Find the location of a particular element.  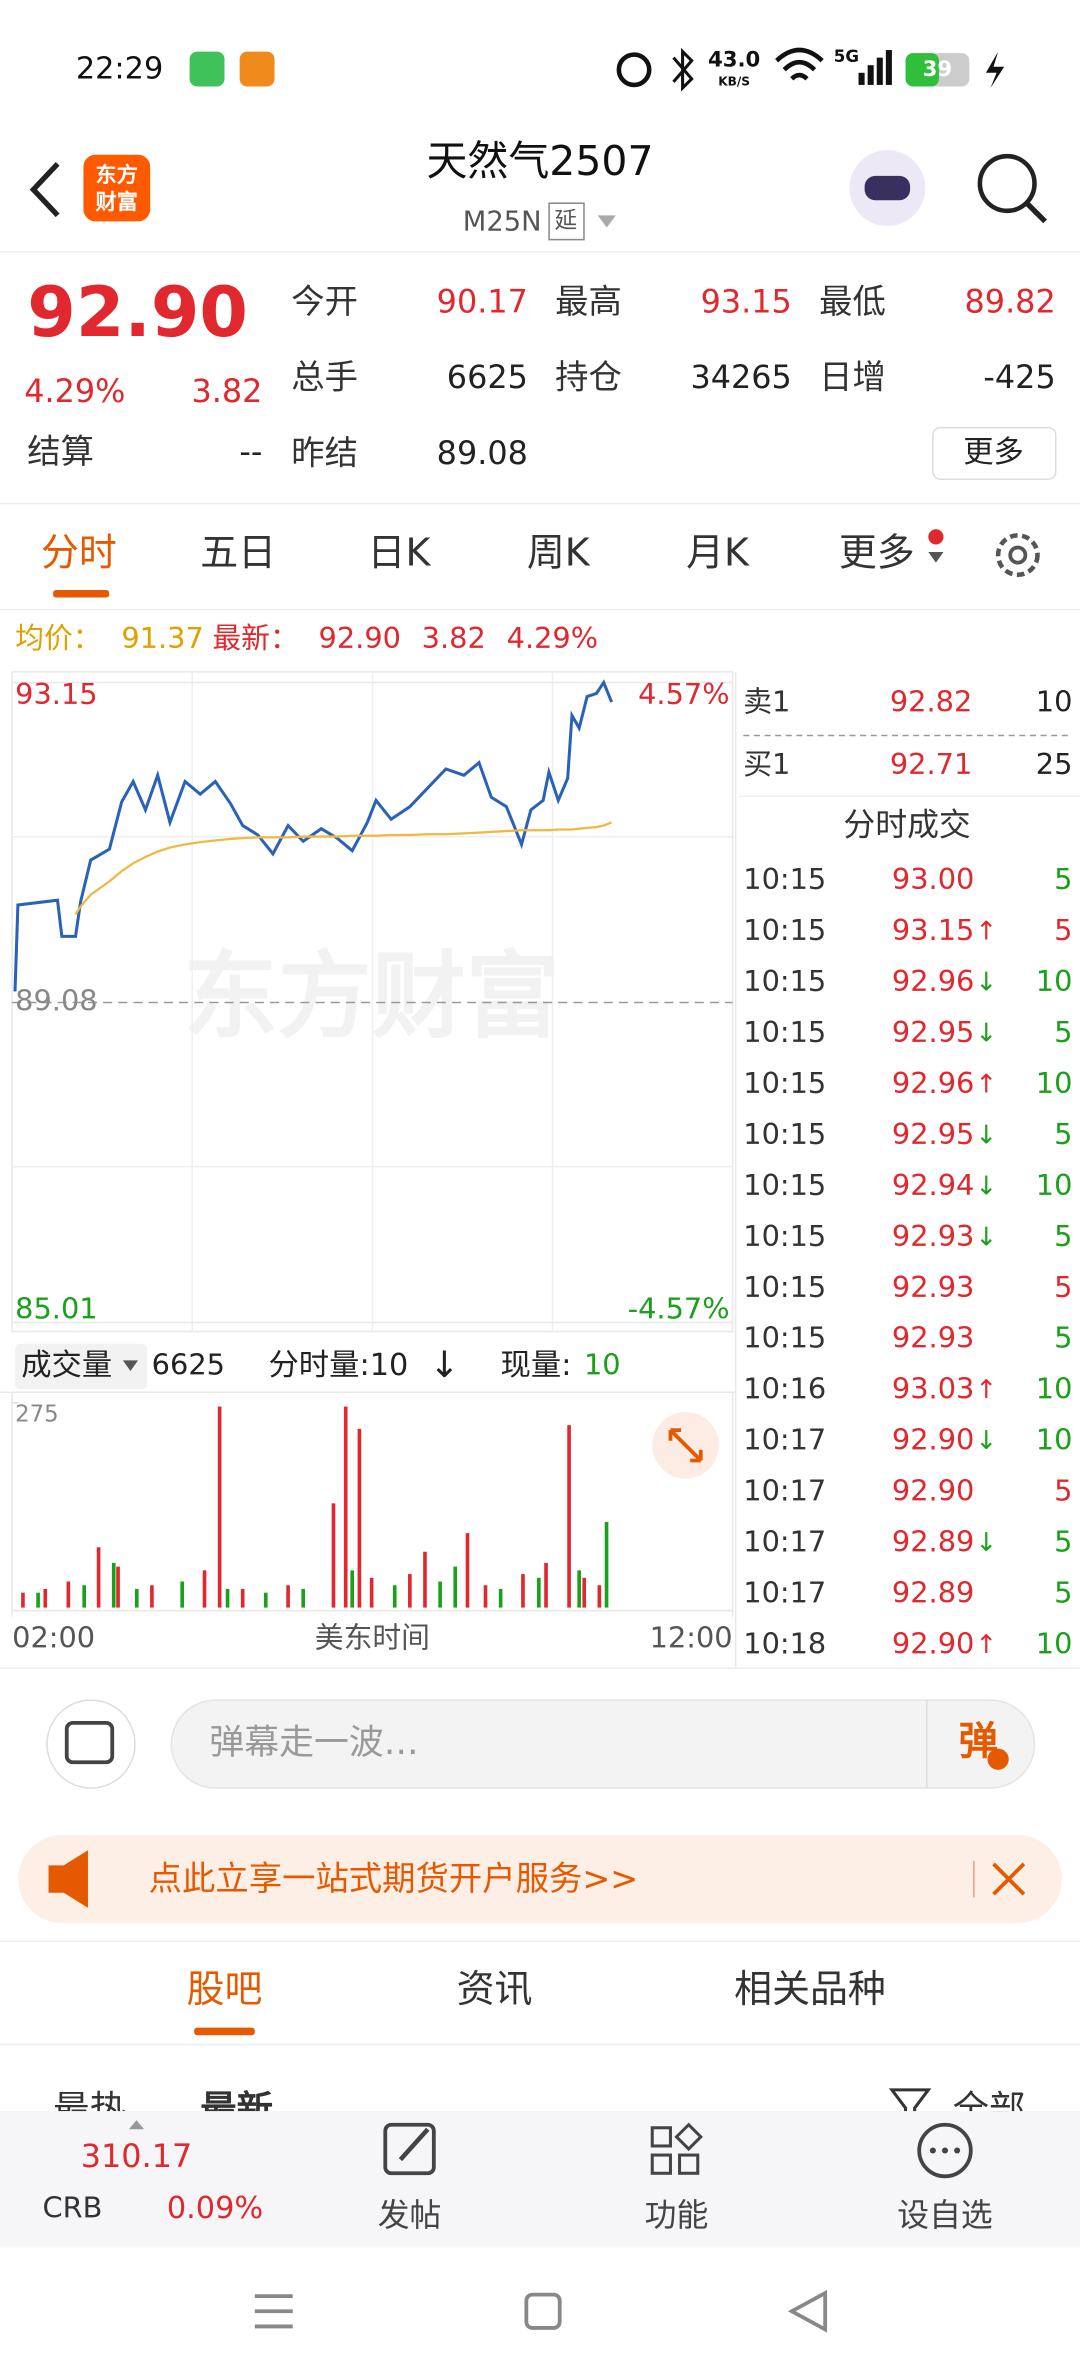

x-axis-label: 美东时间 is located at coordinates (372, 1637).